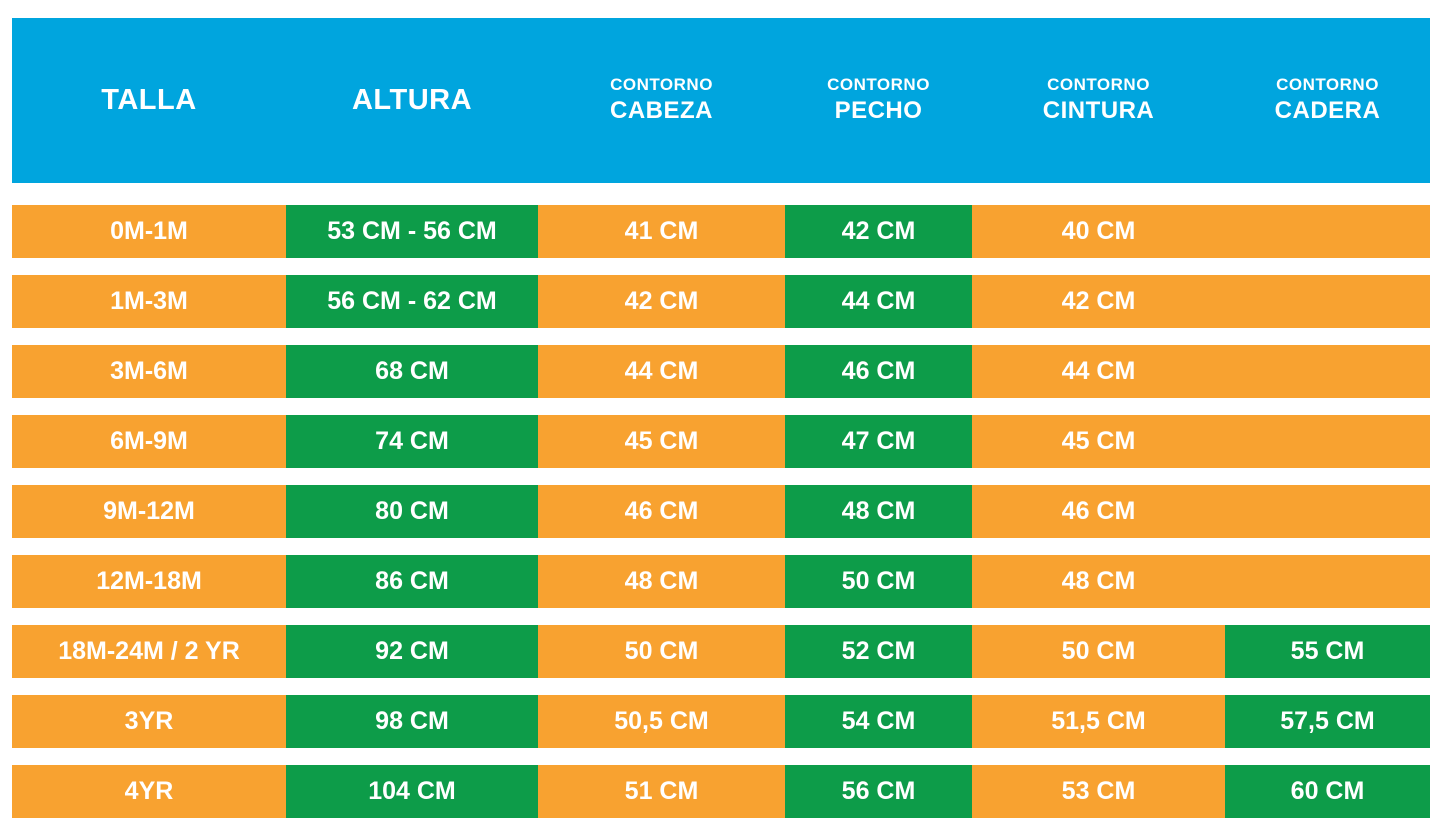 This screenshot has height=832, width=1445. Describe the element at coordinates (661, 651) in the screenshot. I see `cell-cabeza: 50 CM` at that location.